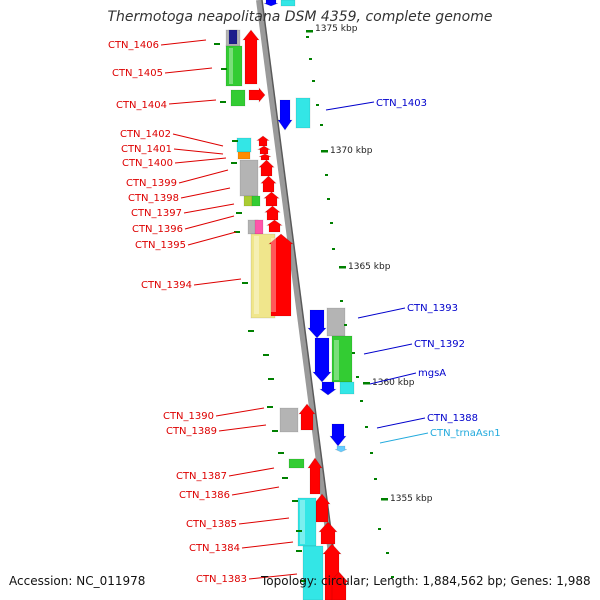 The height and width of the screenshot is (600, 600). Describe the element at coordinates (191, 431) in the screenshot. I see `gene-label-ctn_1389: CTN_1389` at that location.